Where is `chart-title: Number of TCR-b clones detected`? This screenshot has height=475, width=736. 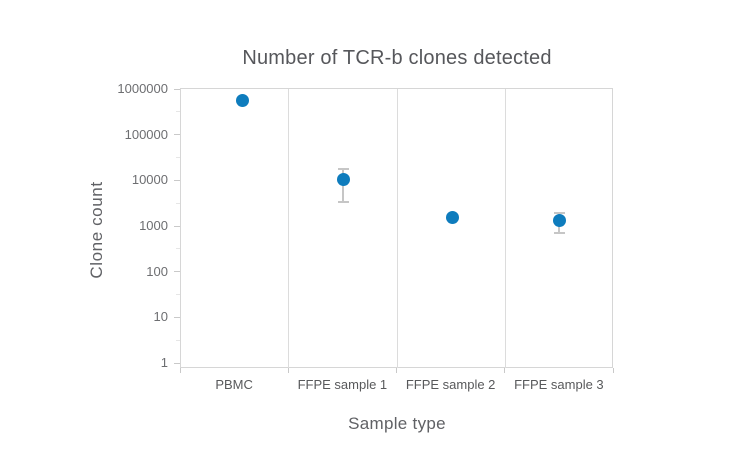 chart-title: Number of TCR-b clones detected is located at coordinates (397, 58).